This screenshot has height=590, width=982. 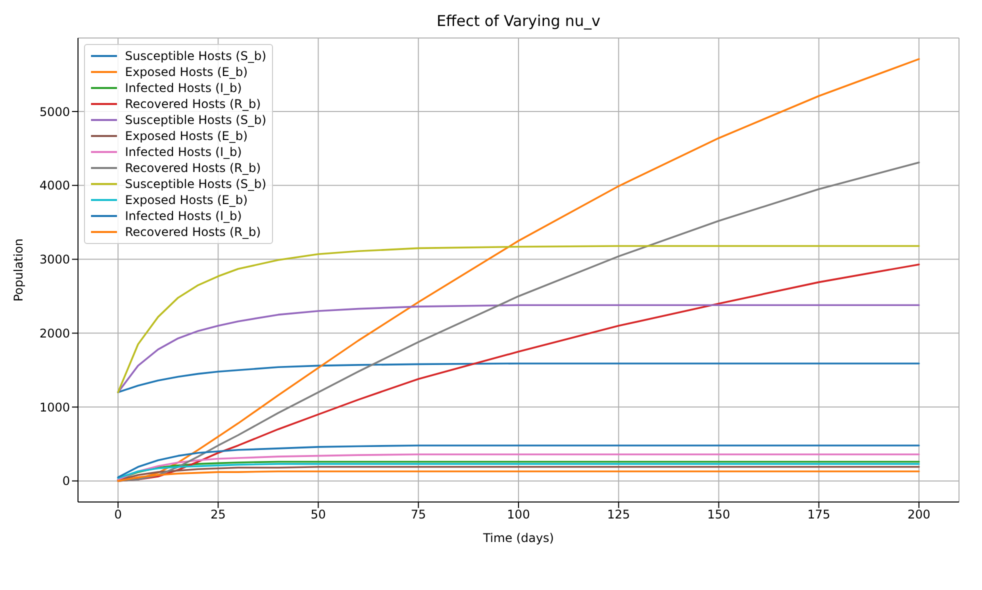 What do you see at coordinates (54, 185) in the screenshot?
I see `y-tick-label: 4000` at bounding box center [54, 185].